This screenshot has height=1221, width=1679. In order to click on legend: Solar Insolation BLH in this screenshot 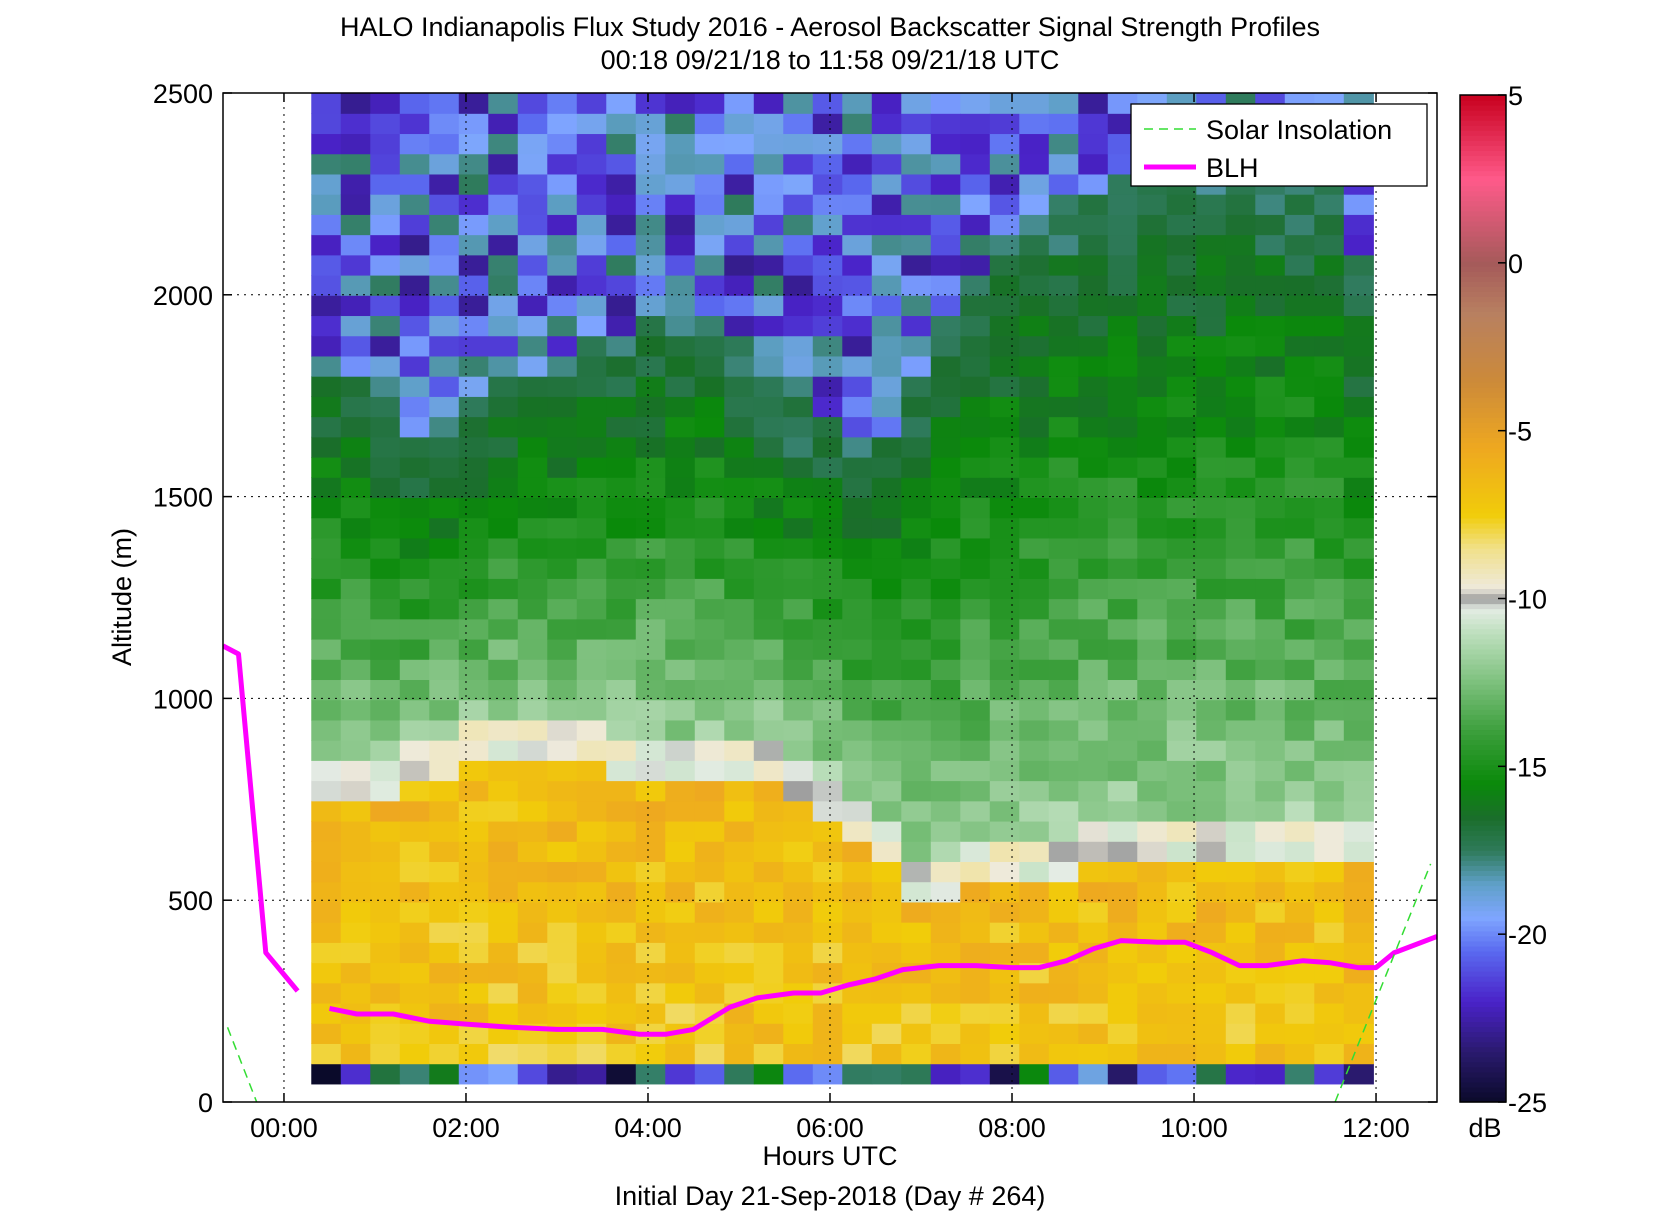, I will do `click(1279, 145)`.